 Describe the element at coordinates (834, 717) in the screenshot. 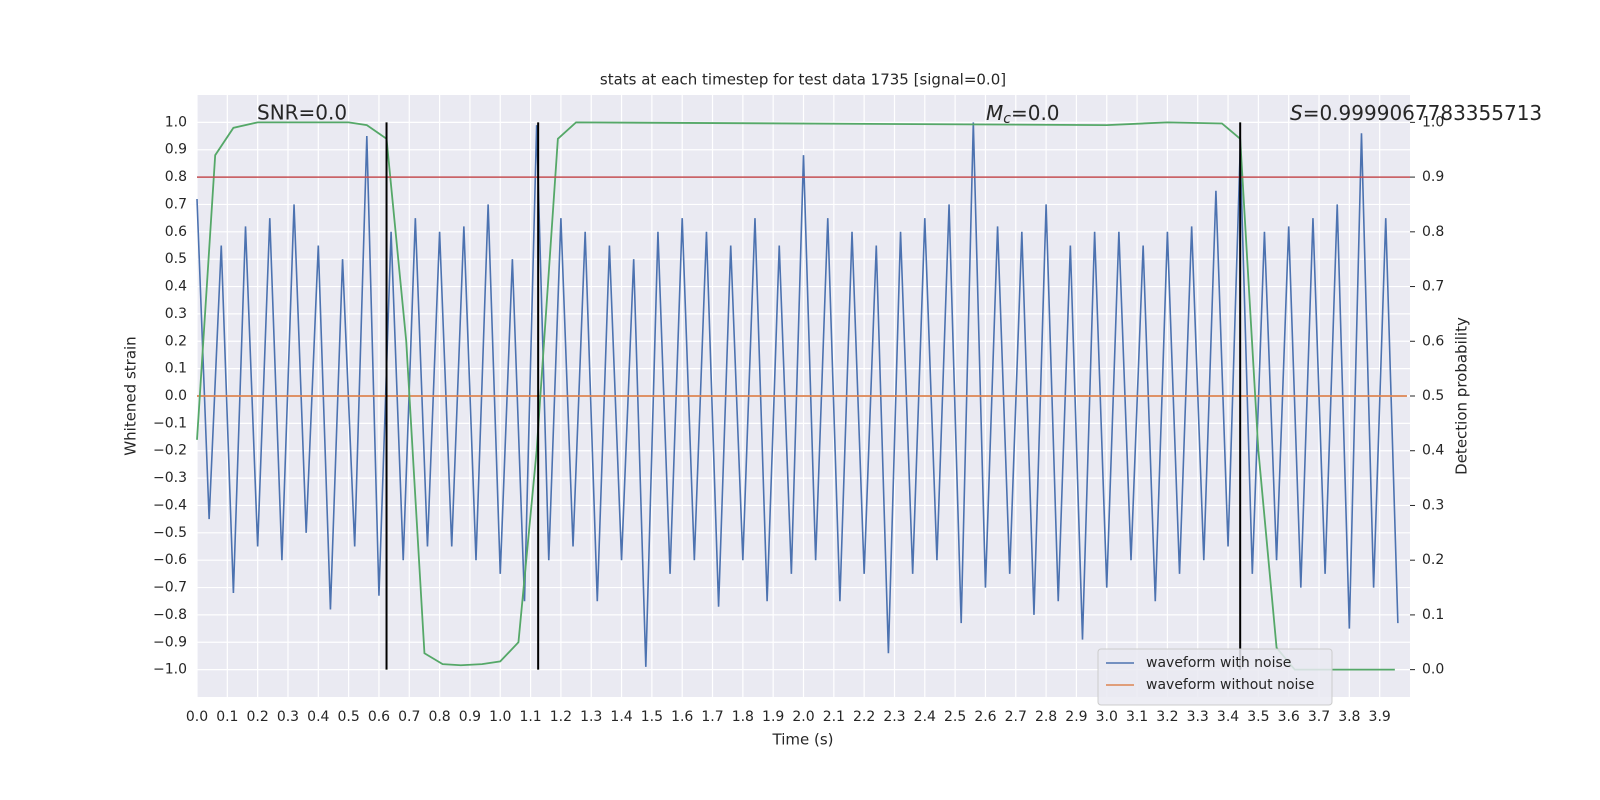

I see `x-tick-label: 2.1` at that location.